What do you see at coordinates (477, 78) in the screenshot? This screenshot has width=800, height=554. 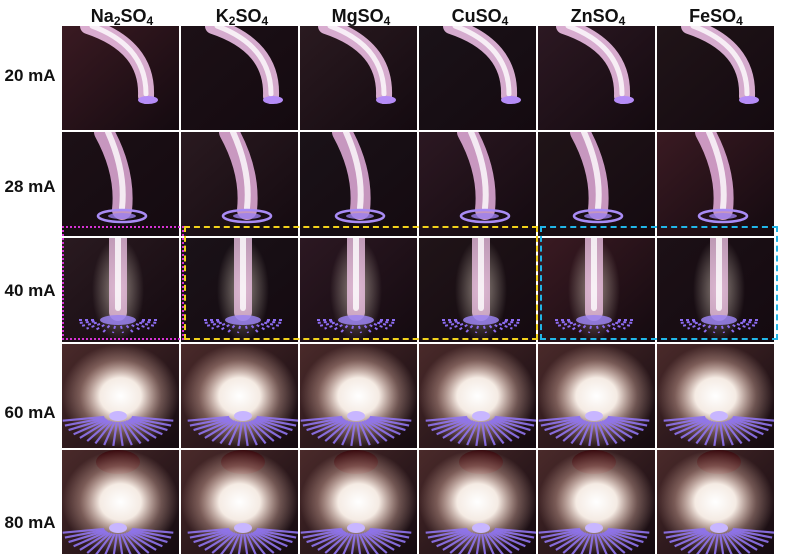 I see `photo-cuso4-20ma` at bounding box center [477, 78].